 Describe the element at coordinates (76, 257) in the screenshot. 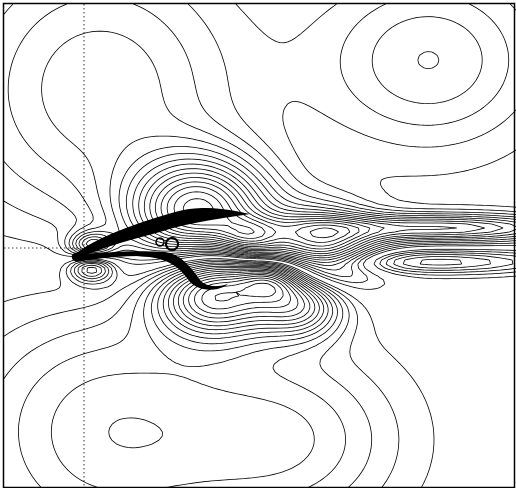

I see `nose-point` at that location.